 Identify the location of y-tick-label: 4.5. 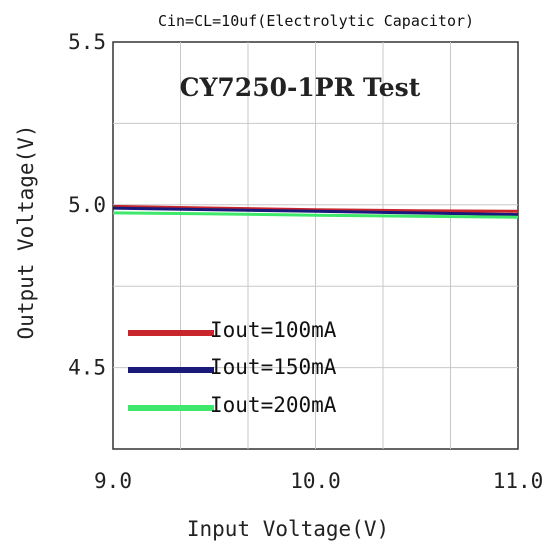
(87, 368).